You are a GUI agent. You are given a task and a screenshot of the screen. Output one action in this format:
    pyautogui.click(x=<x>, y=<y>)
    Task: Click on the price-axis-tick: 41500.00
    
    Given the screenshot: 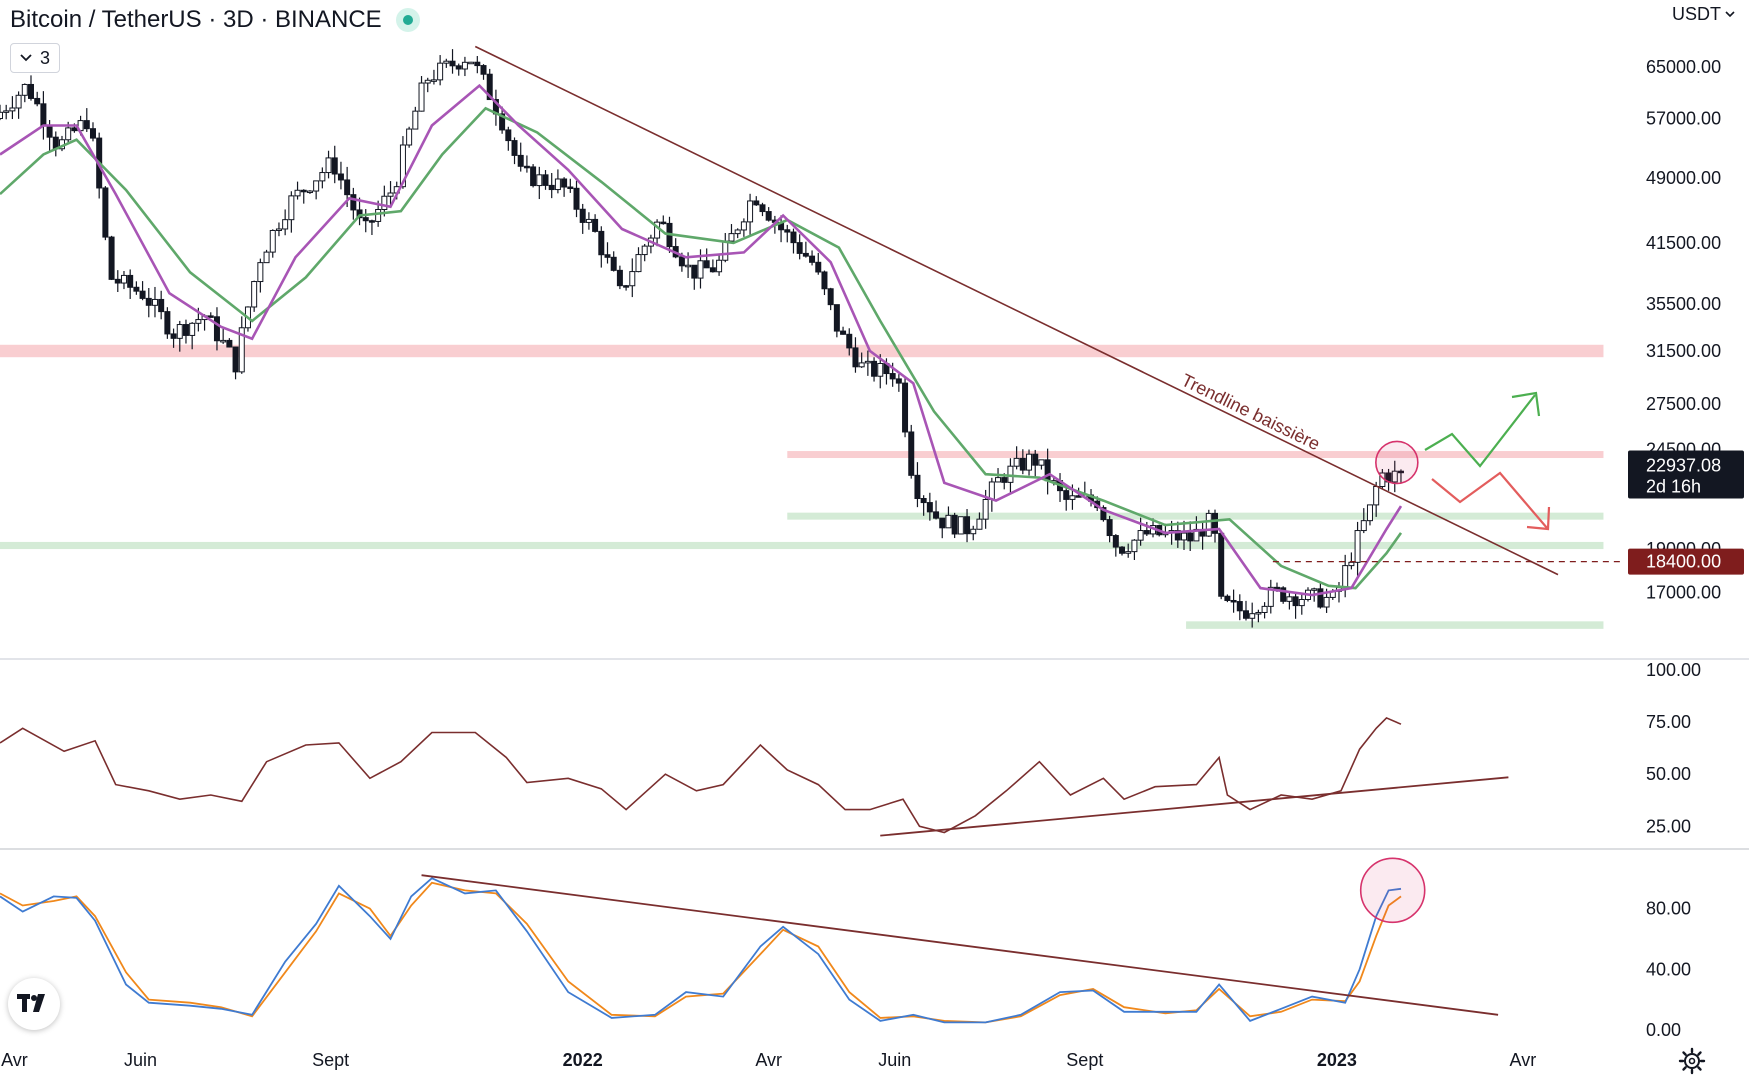 What is the action you would take?
    pyautogui.click(x=1683, y=243)
    